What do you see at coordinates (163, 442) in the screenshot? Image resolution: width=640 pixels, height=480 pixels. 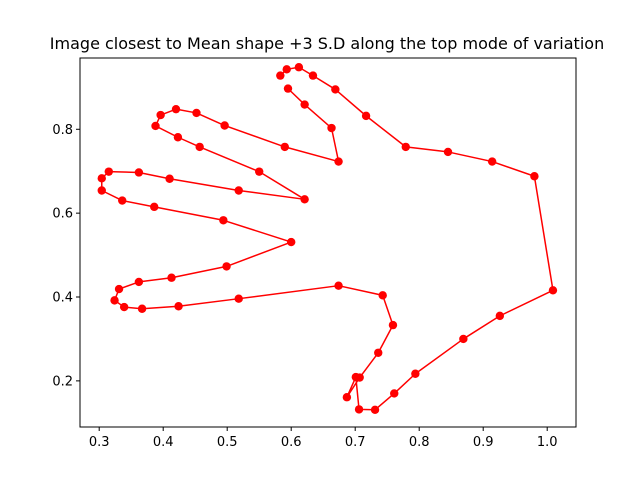 I see `x-tick-label: 0.4` at bounding box center [163, 442].